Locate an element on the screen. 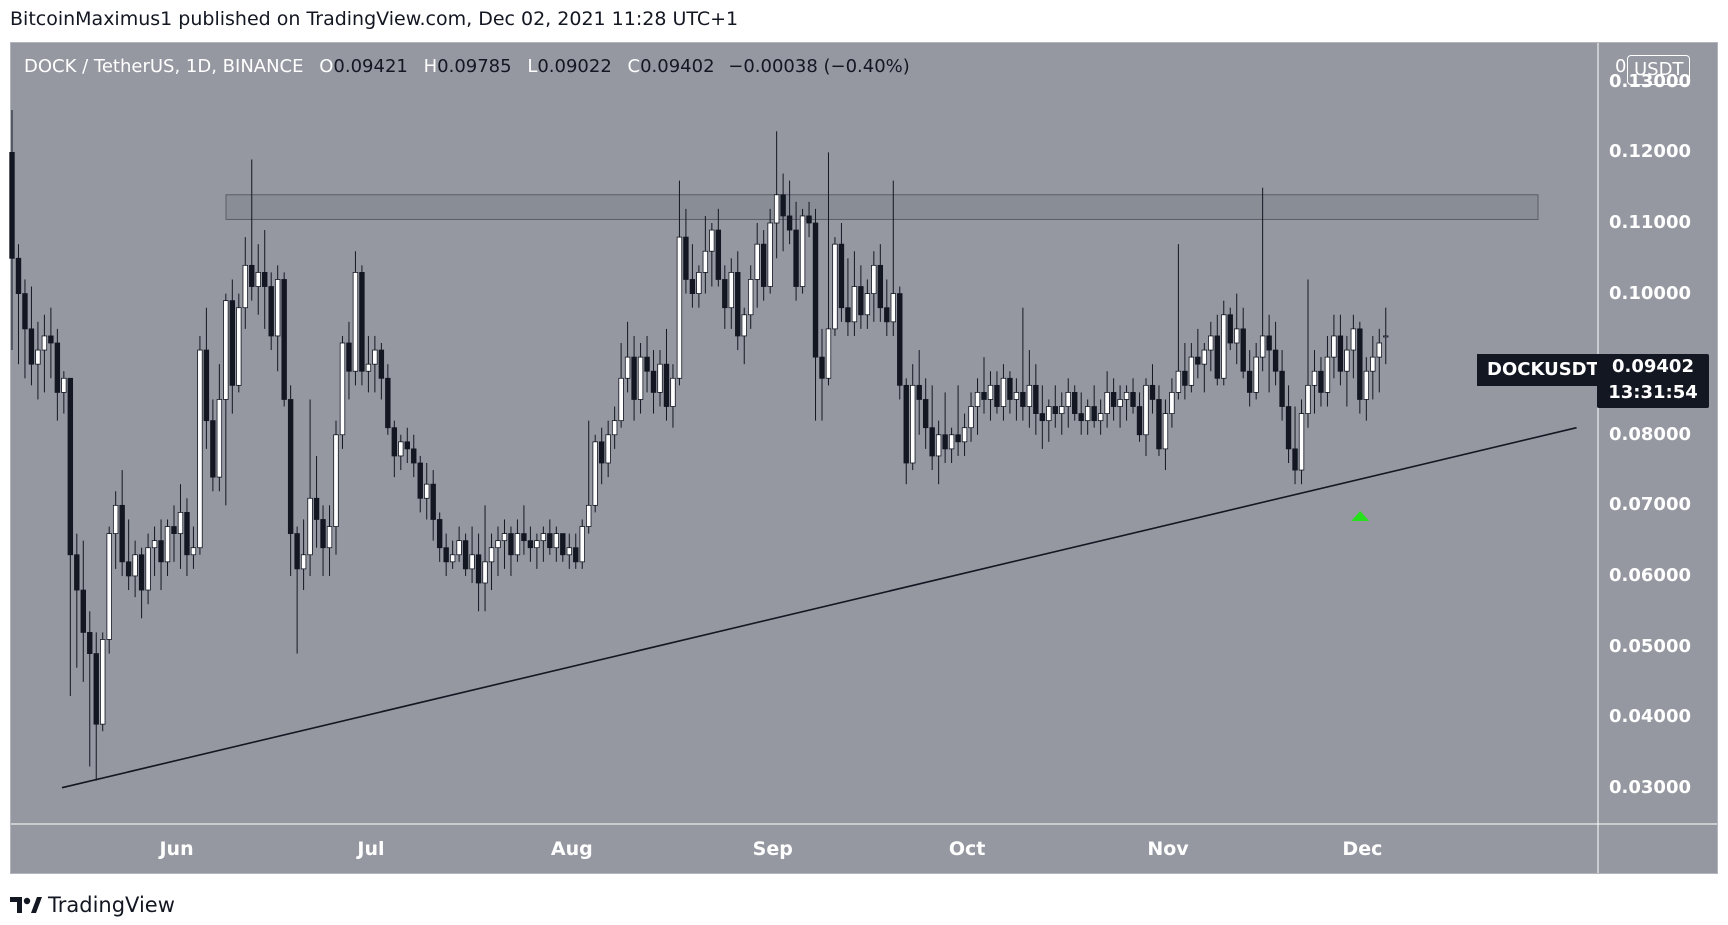 The width and height of the screenshot is (1728, 925). close-label: C is located at coordinates (634, 66).